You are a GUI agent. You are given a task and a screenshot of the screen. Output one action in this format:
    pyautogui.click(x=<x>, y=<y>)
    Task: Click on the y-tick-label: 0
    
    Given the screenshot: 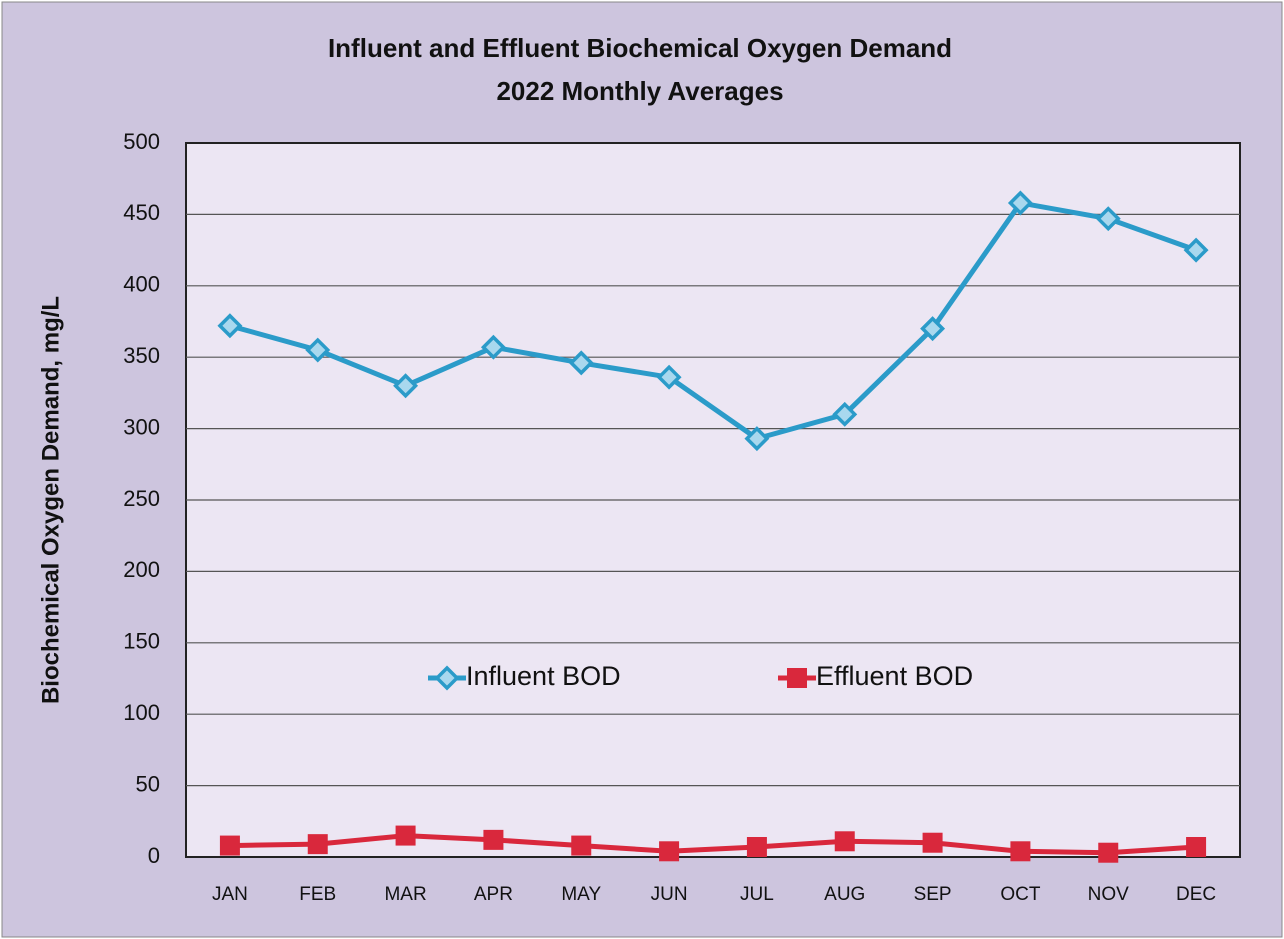 What is the action you would take?
    pyautogui.click(x=154, y=855)
    